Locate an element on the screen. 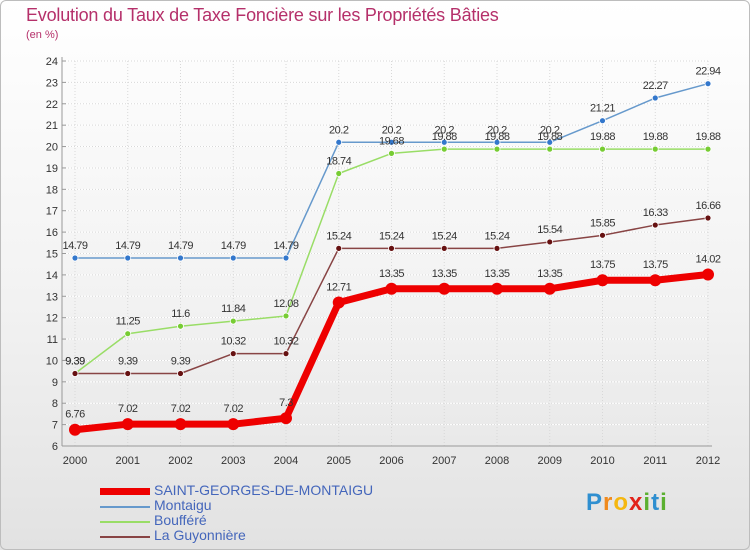 This screenshot has height=550, width=750. data-label: 15.85 is located at coordinates (602, 223).